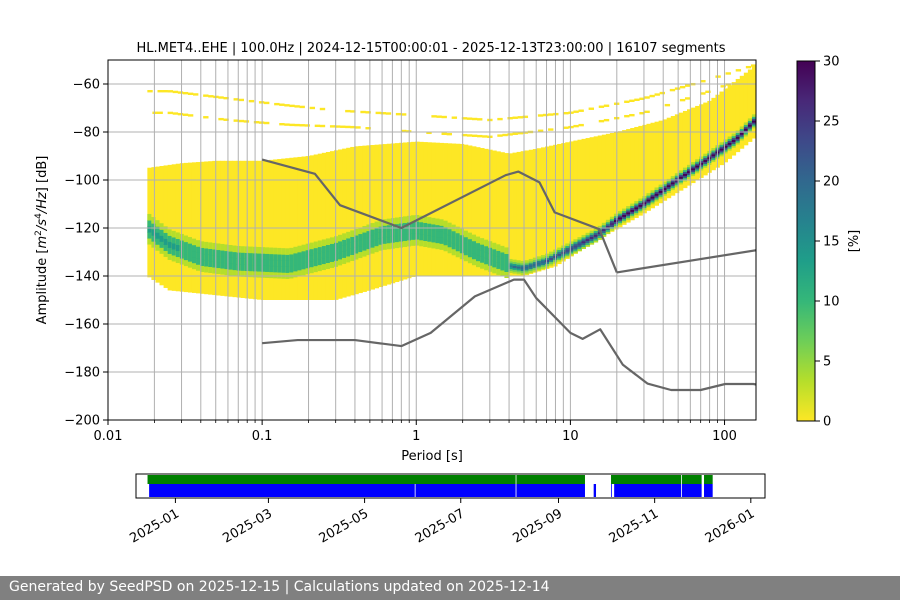 This screenshot has width=900, height=600. I want to click on y-tick-label: −160, so click(82, 325).